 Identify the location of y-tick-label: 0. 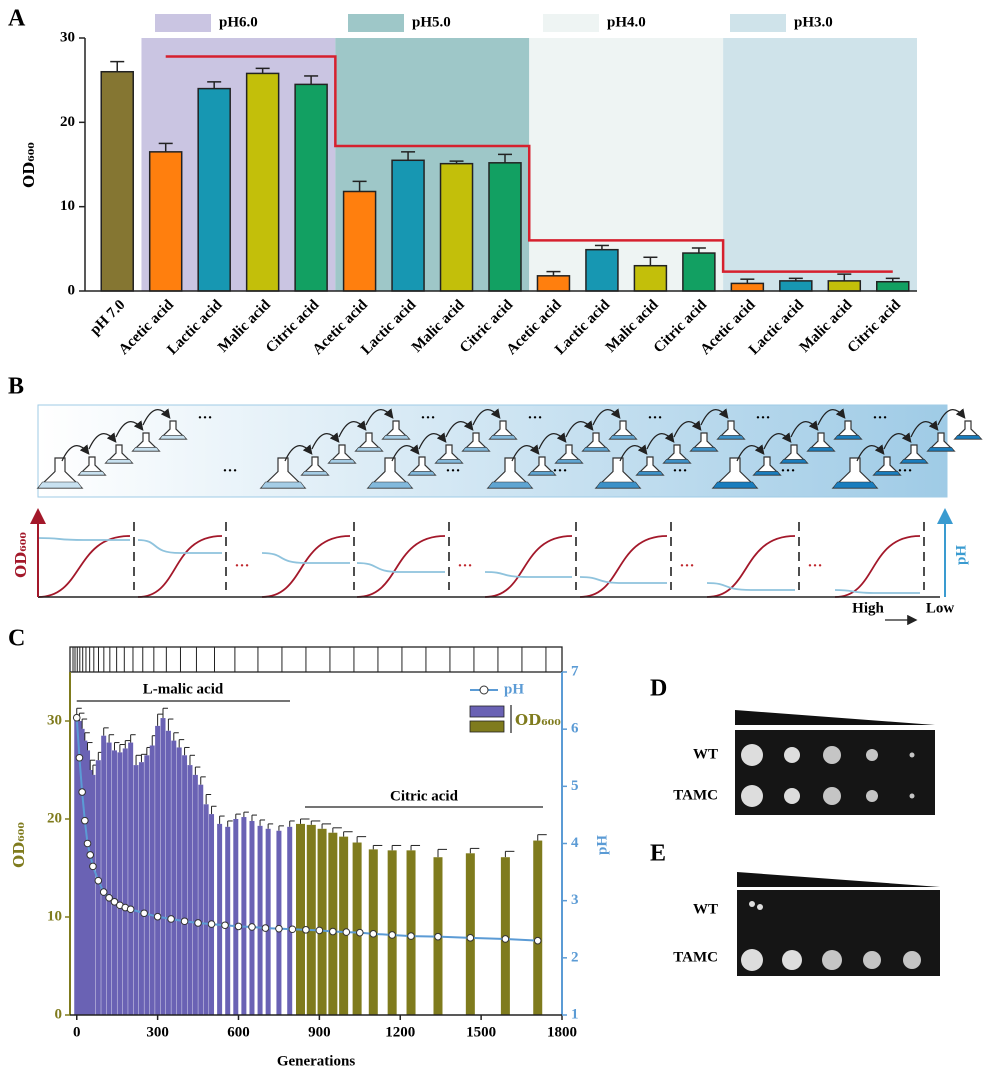
(59, 1014).